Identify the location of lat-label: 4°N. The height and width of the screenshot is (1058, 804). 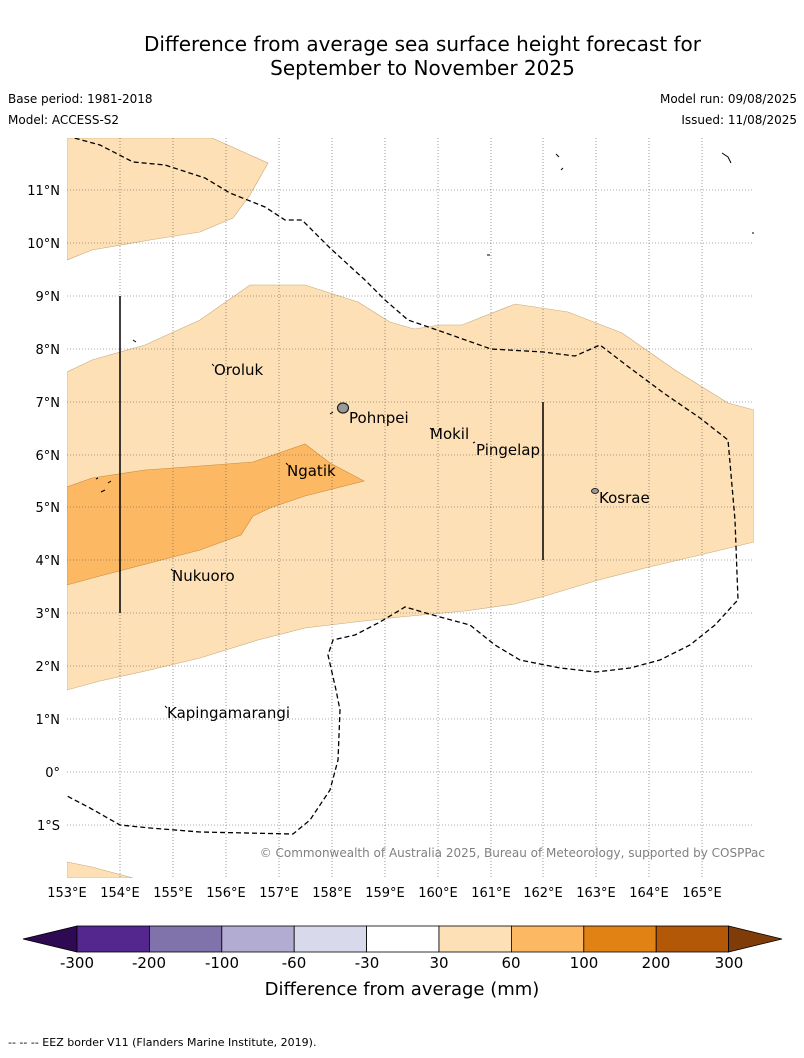
(48, 561).